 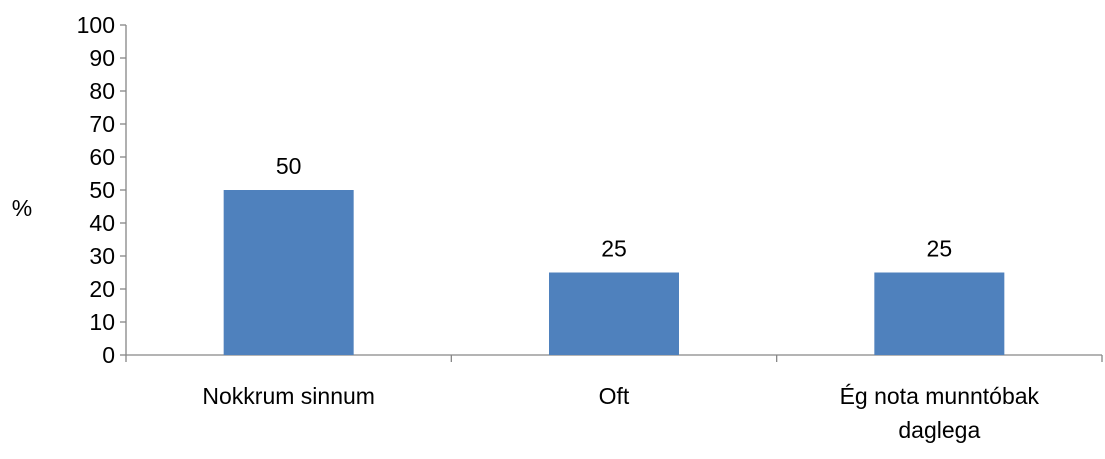 What do you see at coordinates (96, 25) in the screenshot?
I see `y-tick-label: 100` at bounding box center [96, 25].